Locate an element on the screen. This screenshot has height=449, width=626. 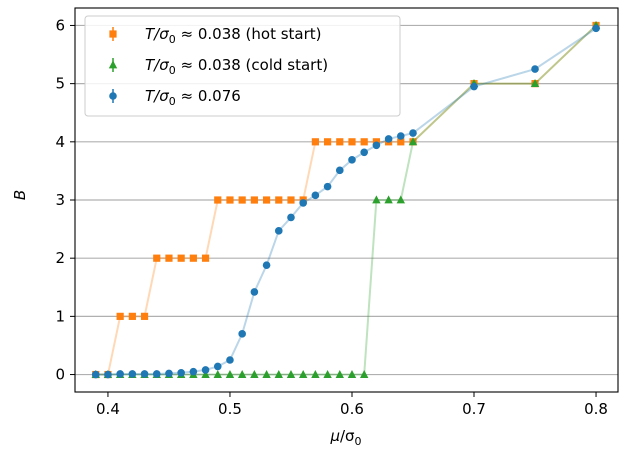
legend-item: T/σ0 ≈ 0.038 (cold start) is located at coordinates (218, 66).